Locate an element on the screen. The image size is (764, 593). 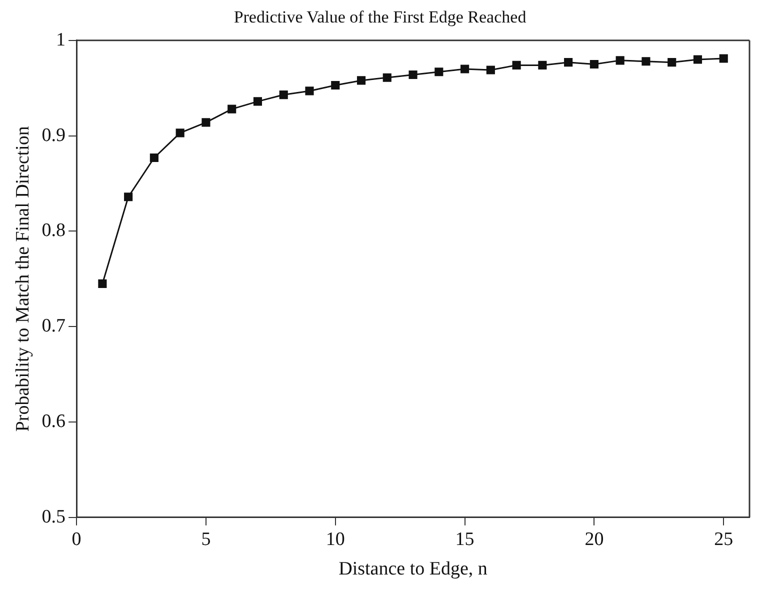
x-tick-label: 0 is located at coordinates (77, 539).